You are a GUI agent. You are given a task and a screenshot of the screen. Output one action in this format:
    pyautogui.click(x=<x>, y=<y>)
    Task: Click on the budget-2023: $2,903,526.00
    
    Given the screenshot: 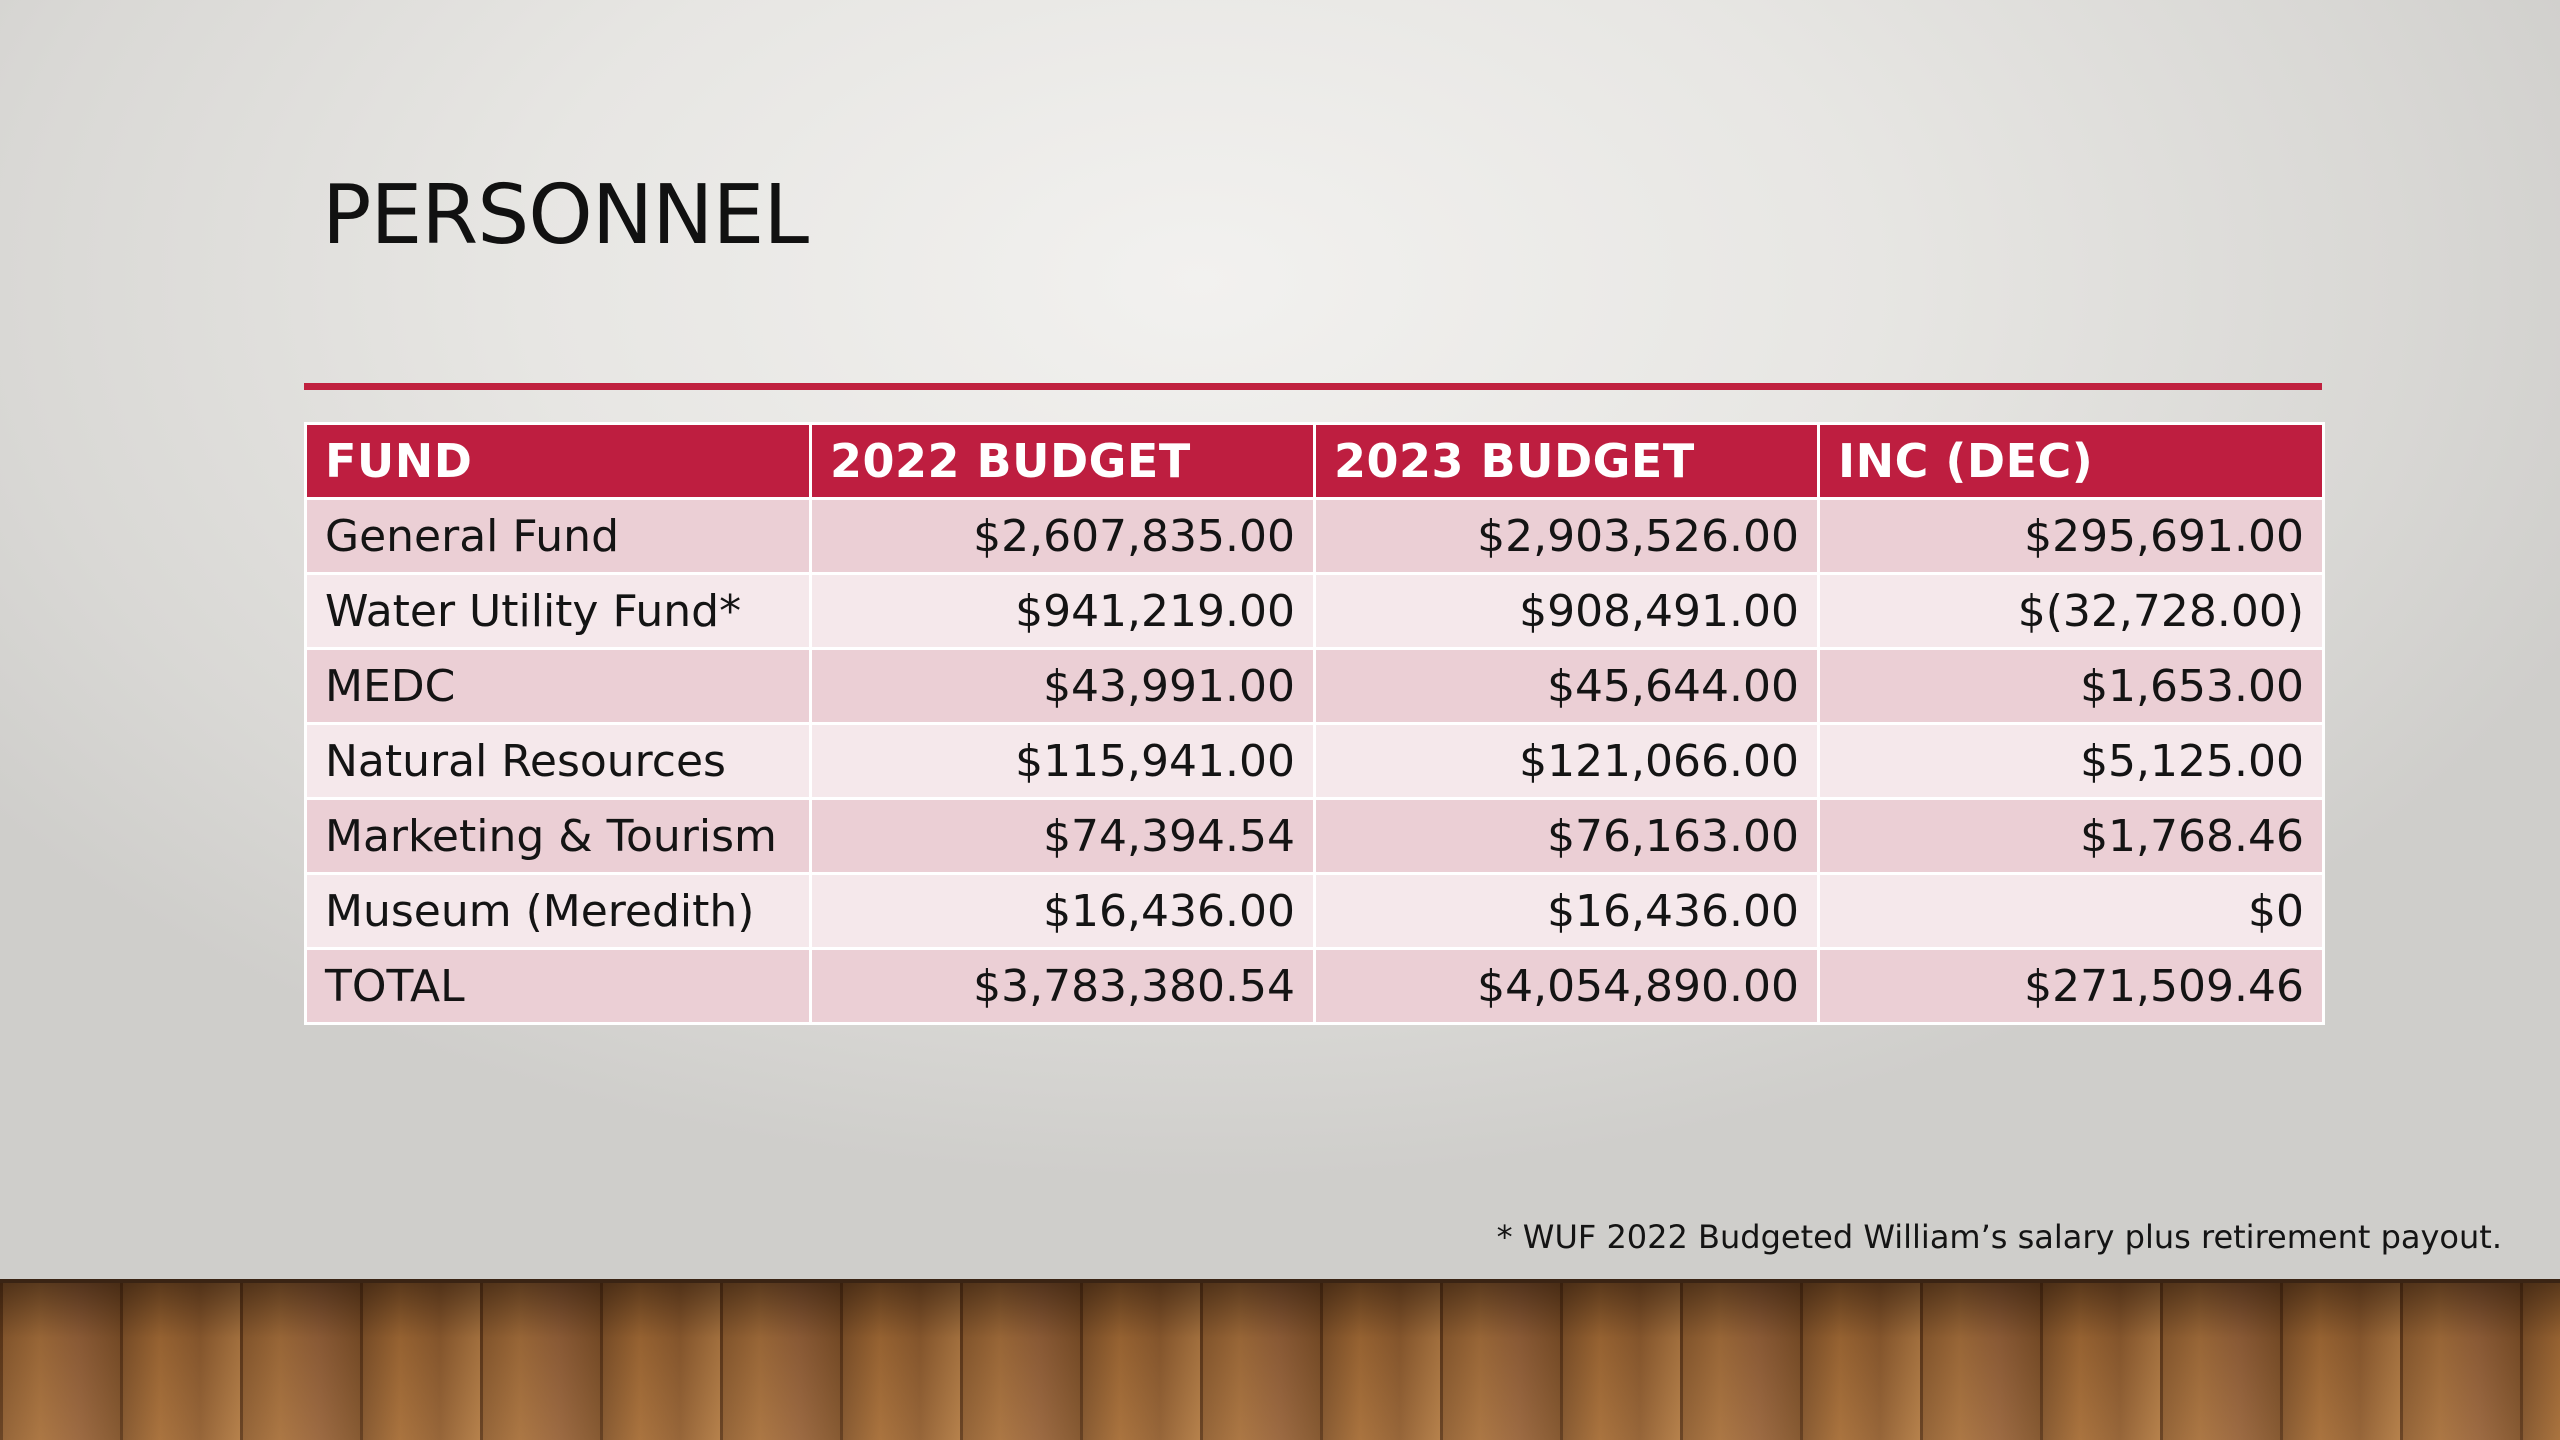 What is the action you would take?
    pyautogui.click(x=1566, y=536)
    